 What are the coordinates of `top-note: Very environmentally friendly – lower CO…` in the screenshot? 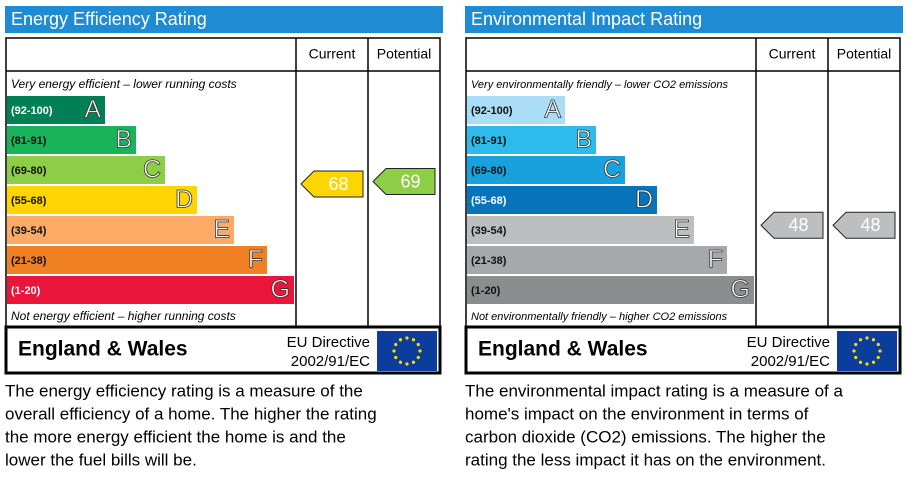 It's located at (599, 85).